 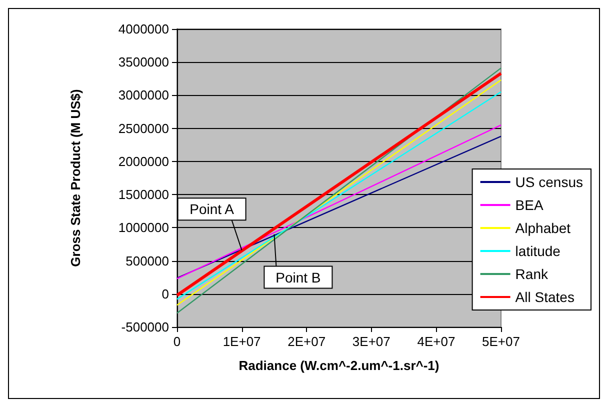 What do you see at coordinates (143, 194) in the screenshot?
I see `y-tick-label: 1500000` at bounding box center [143, 194].